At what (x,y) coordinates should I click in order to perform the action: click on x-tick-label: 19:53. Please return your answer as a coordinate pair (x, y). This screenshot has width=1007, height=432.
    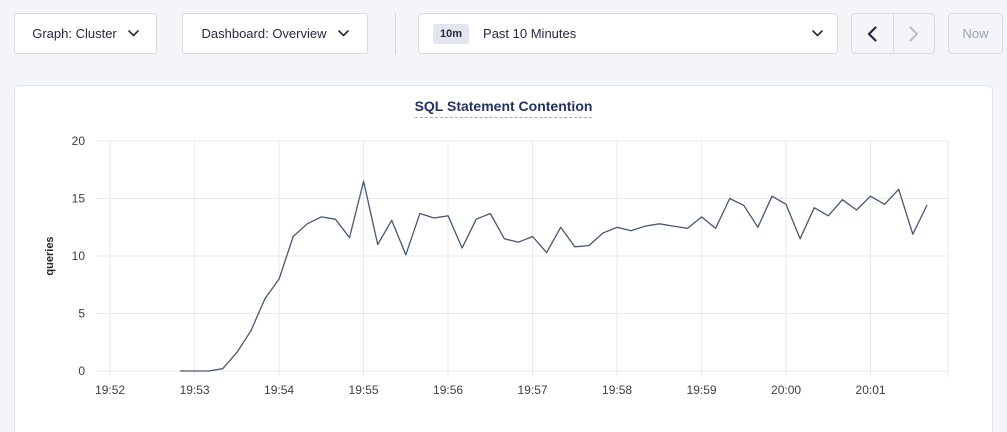
    Looking at the image, I should click on (195, 390).